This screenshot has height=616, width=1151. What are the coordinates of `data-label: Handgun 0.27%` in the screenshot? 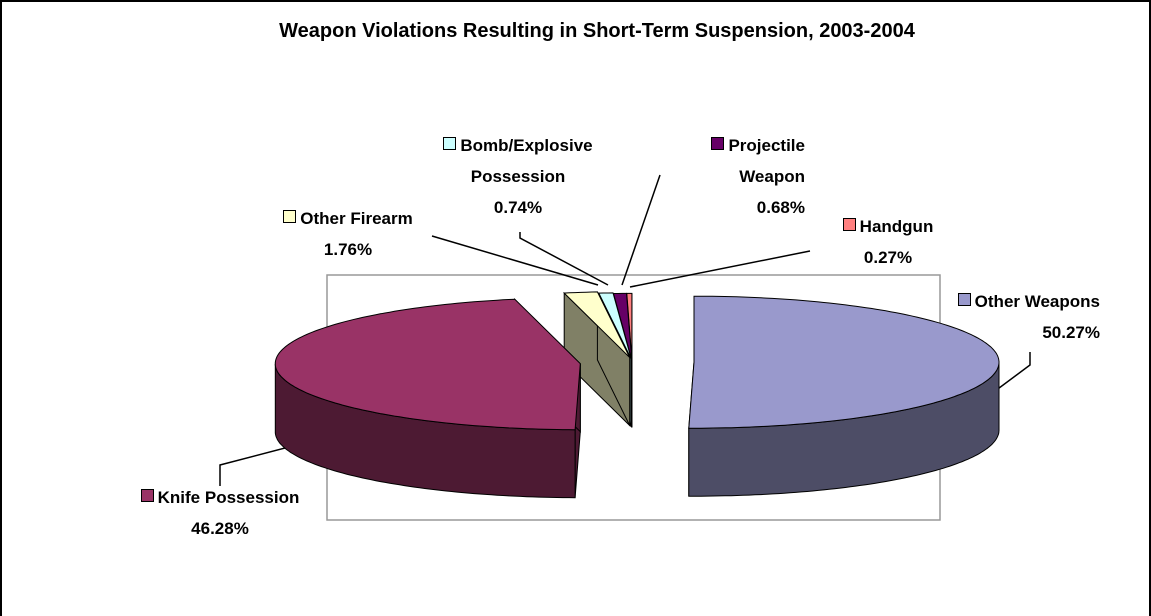 It's located at (888, 242).